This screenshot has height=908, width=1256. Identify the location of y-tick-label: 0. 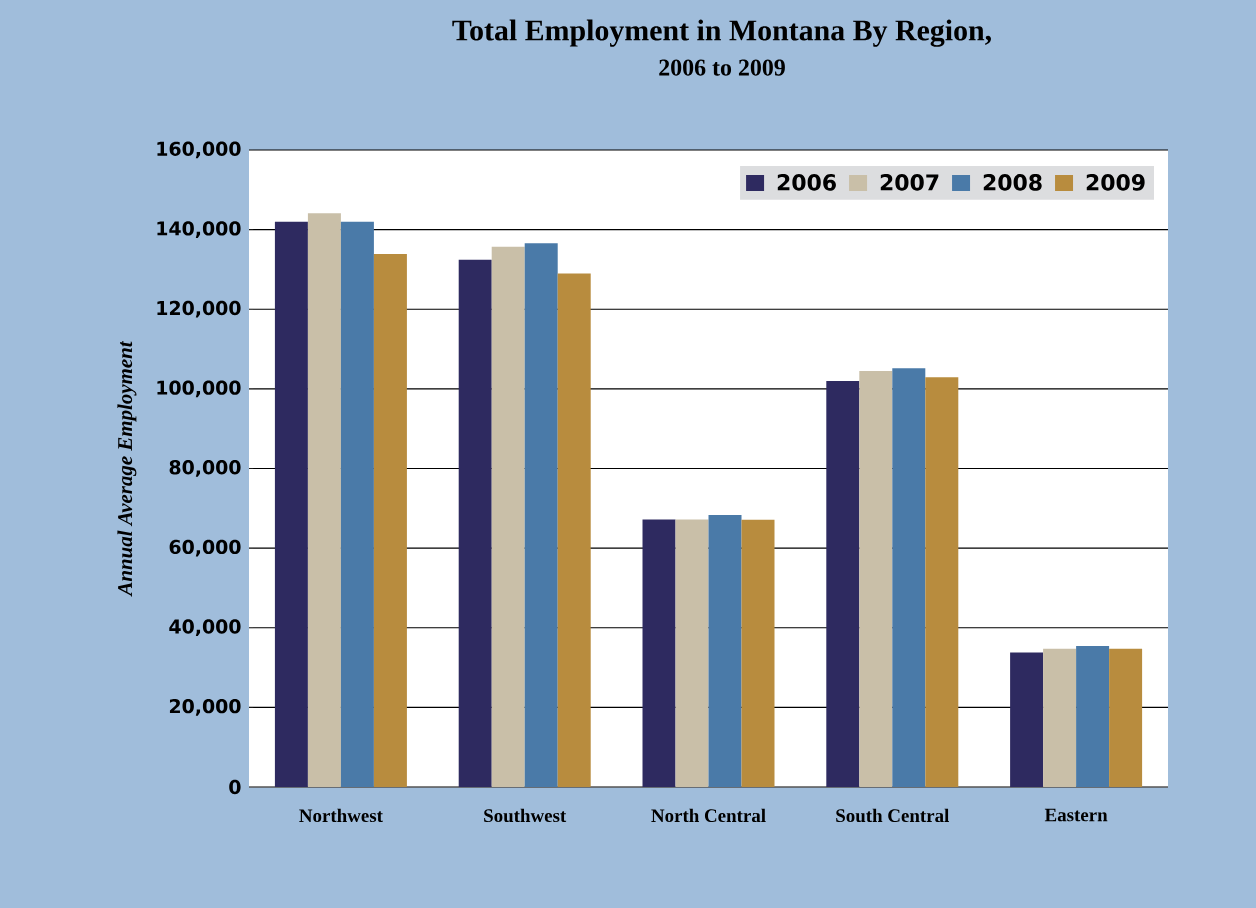
(235, 787).